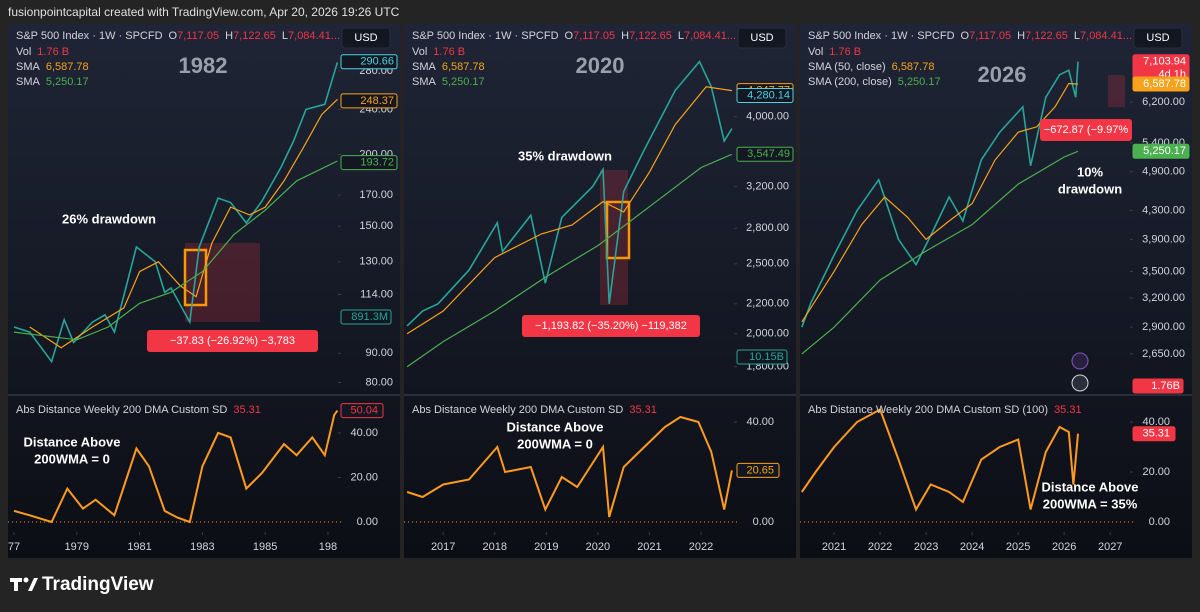 The height and width of the screenshot is (612, 1200). I want to click on y-tick-label: 4,000.00, so click(767, 117).